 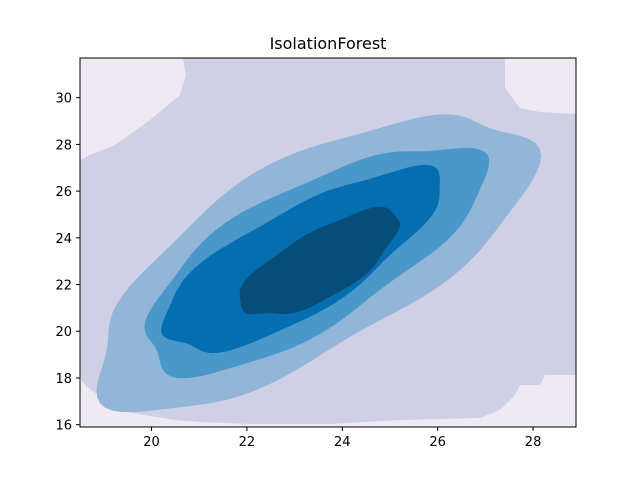 I want to click on y-tick-label: 20, so click(x=63, y=332).